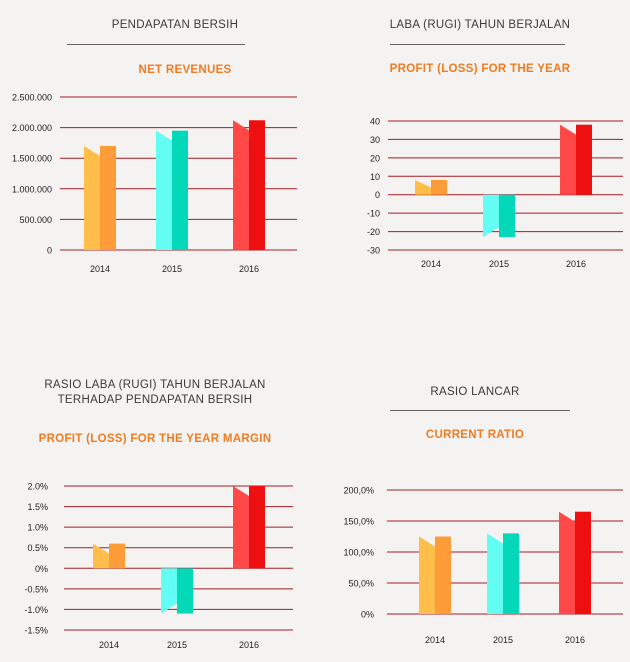  Describe the element at coordinates (155, 439) in the screenshot. I see `chart-subtitle: PROFIT (LOSS) FOR THE YEAR MARGIN` at that location.